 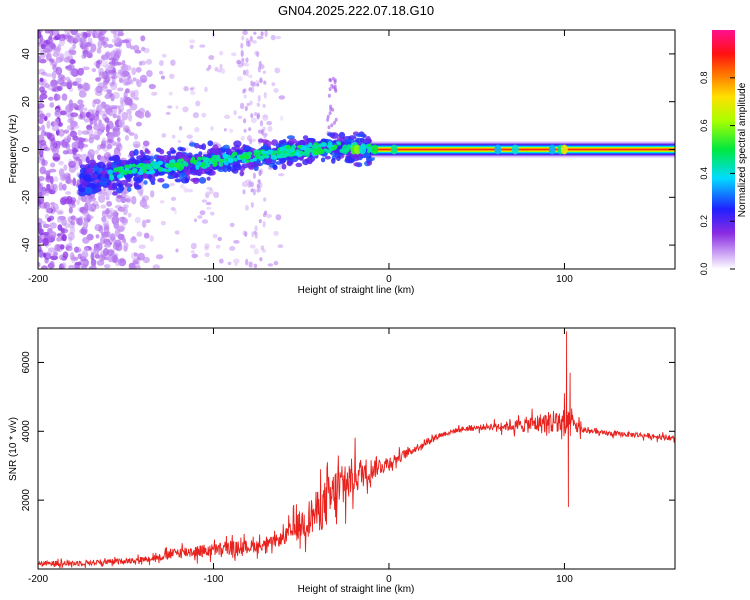 I want to click on y-tick-label: 6000, so click(x=26, y=362).